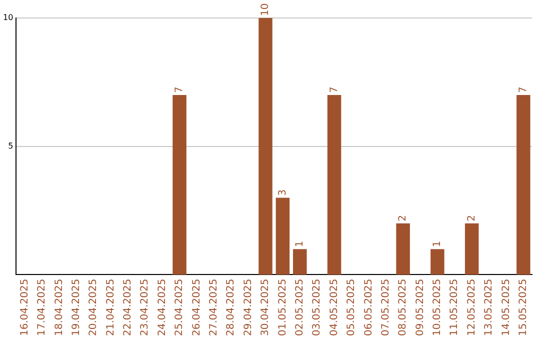 This screenshot has height=340, width=540. What do you see at coordinates (145, 307) in the screenshot?
I see `x-tick-label: 23.04.2025` at bounding box center [145, 307].